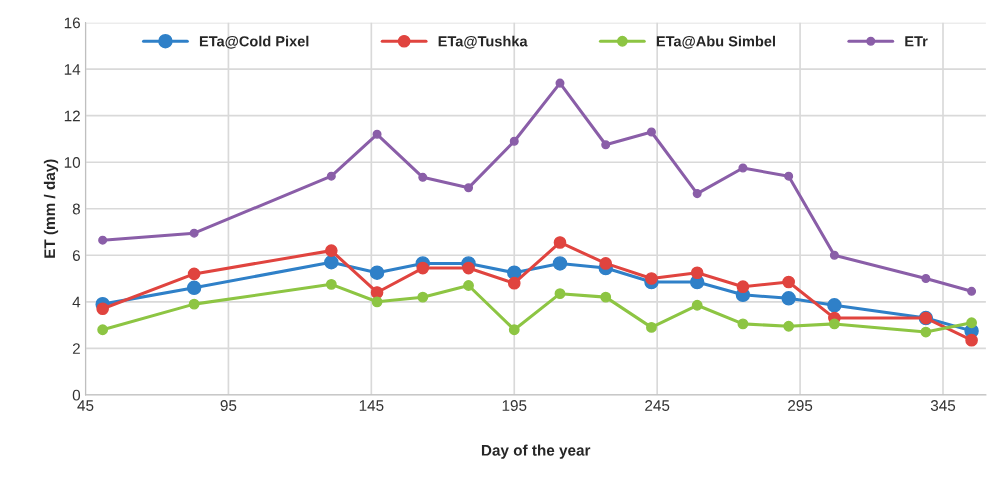 The height and width of the screenshot is (503, 1006). What do you see at coordinates (371, 405) in the screenshot?
I see `x-tick-label: 145` at bounding box center [371, 405].